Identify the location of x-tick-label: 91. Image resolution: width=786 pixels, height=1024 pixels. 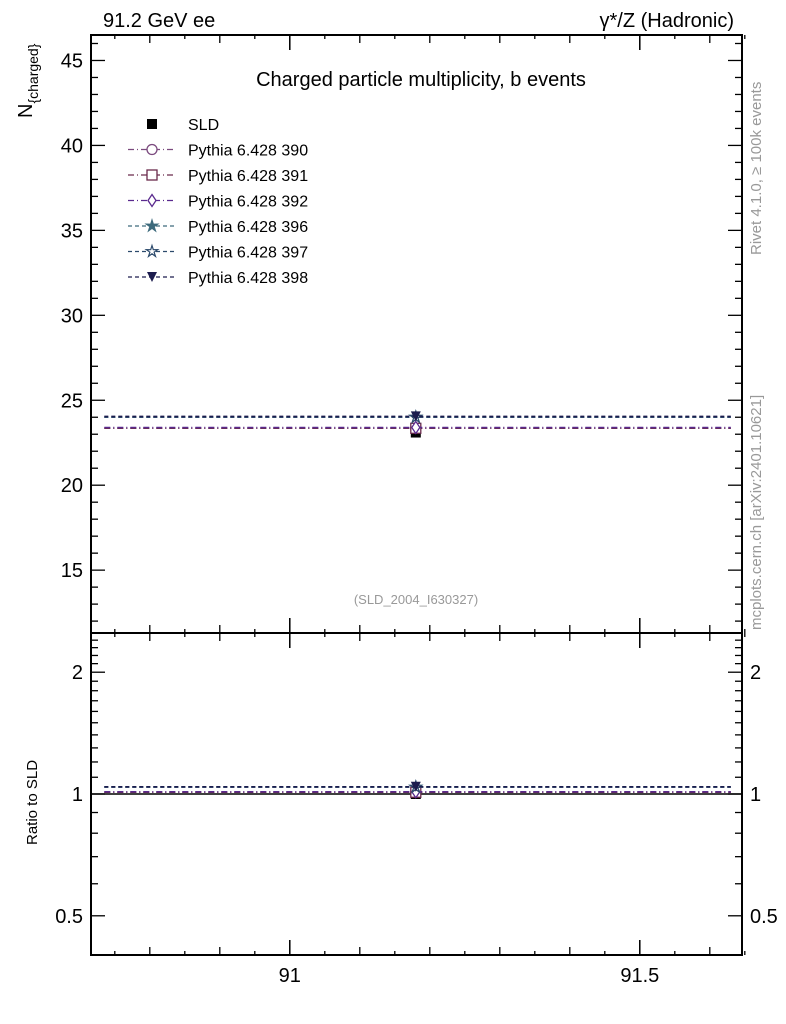
(290, 976).